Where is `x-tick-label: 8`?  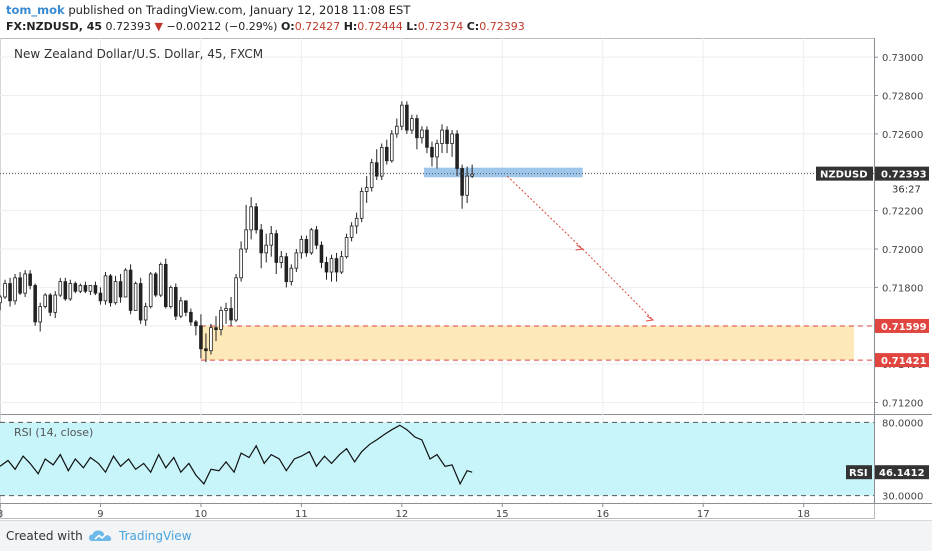 x-tick-label: 8 is located at coordinates (1, 514).